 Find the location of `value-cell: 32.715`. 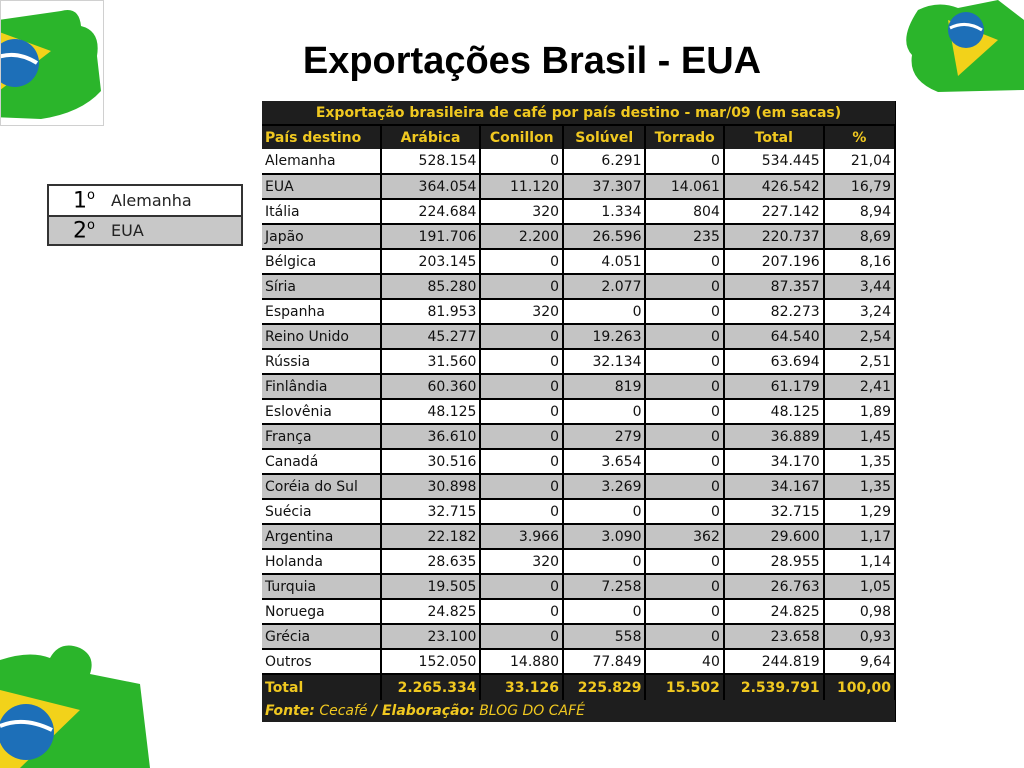

value-cell: 32.715 is located at coordinates (431, 512).